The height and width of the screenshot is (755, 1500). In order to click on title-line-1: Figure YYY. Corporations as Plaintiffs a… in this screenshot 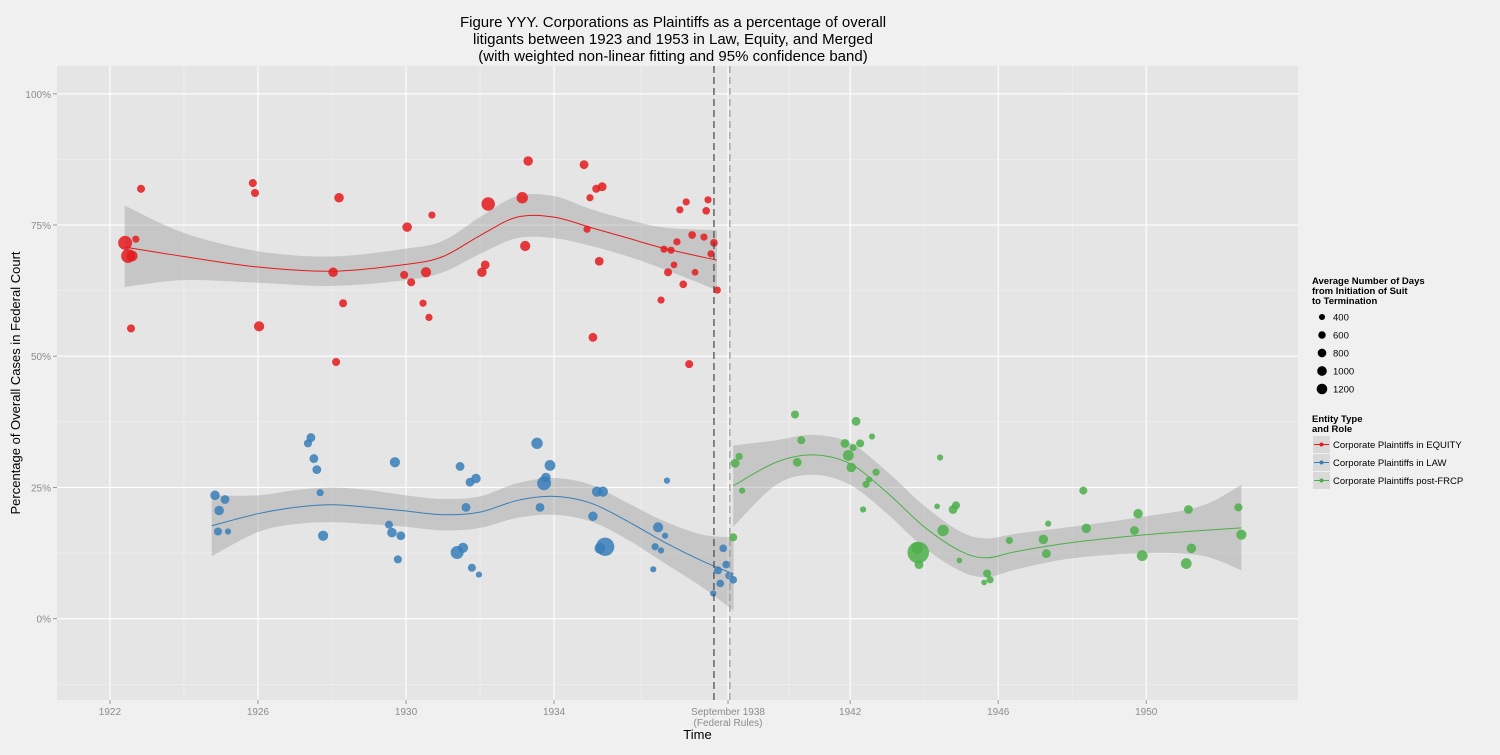, I will do `click(673, 22)`.